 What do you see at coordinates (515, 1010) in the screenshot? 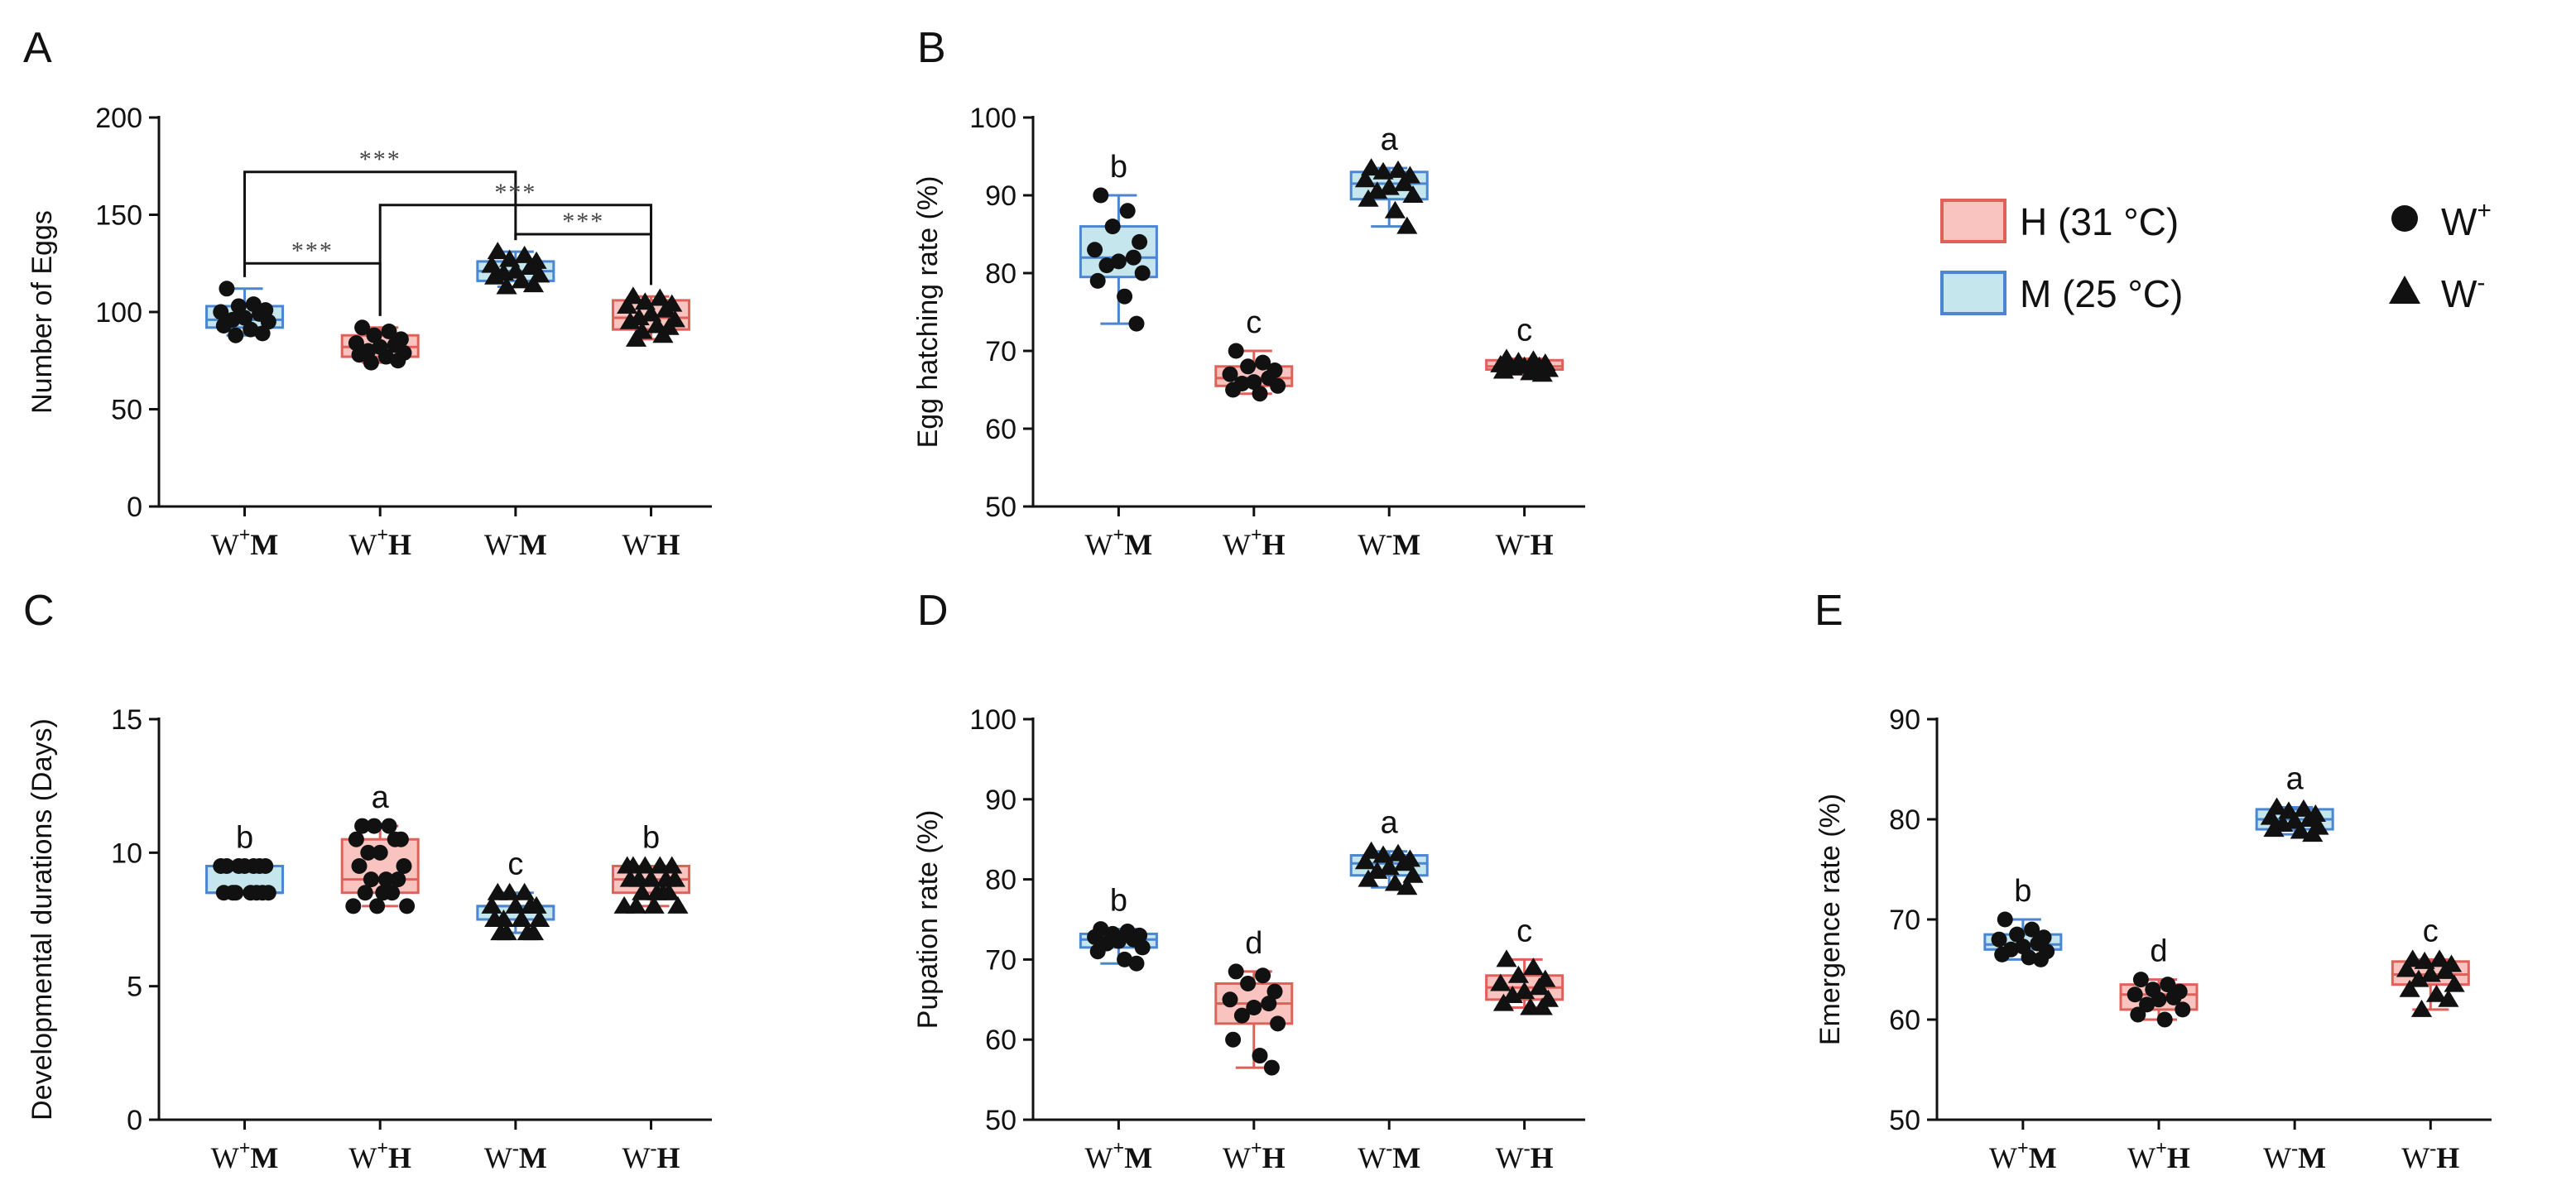
I see `box-group: W-M c` at bounding box center [515, 1010].